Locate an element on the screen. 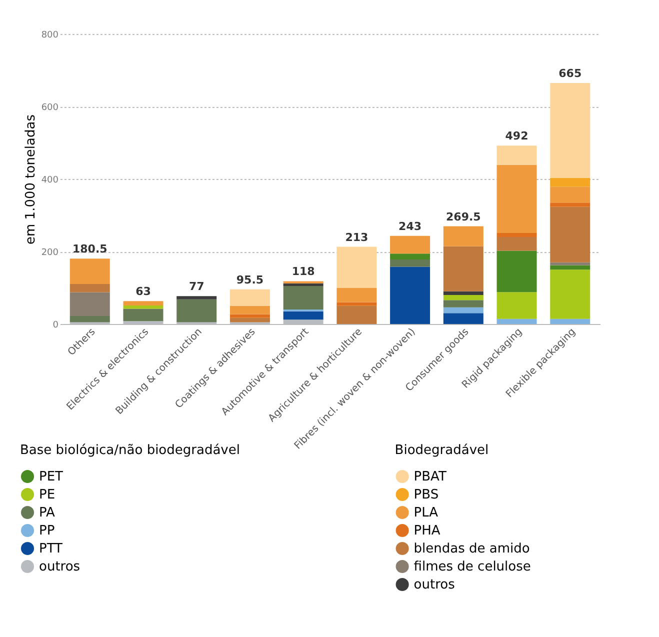 This screenshot has width=659, height=637. y-tick-label: 0 is located at coordinates (55, 325).